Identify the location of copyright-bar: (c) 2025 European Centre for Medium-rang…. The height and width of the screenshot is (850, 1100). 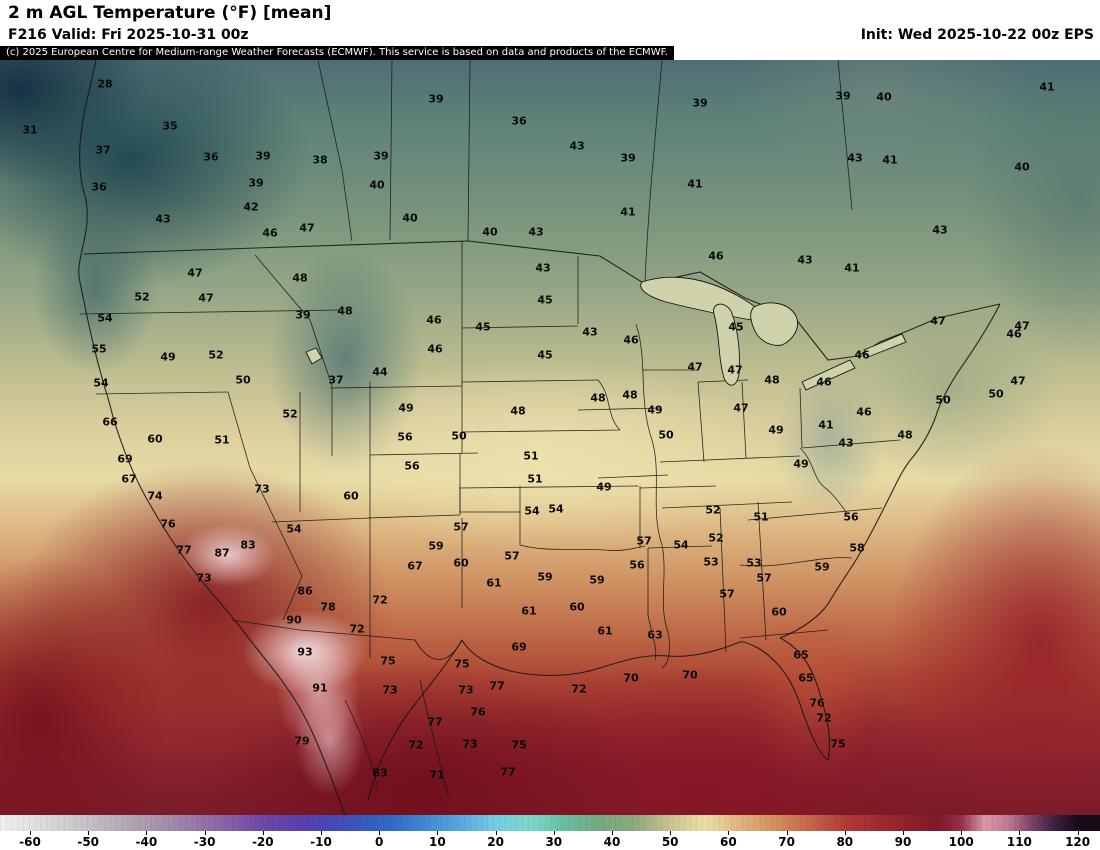
(337, 53).